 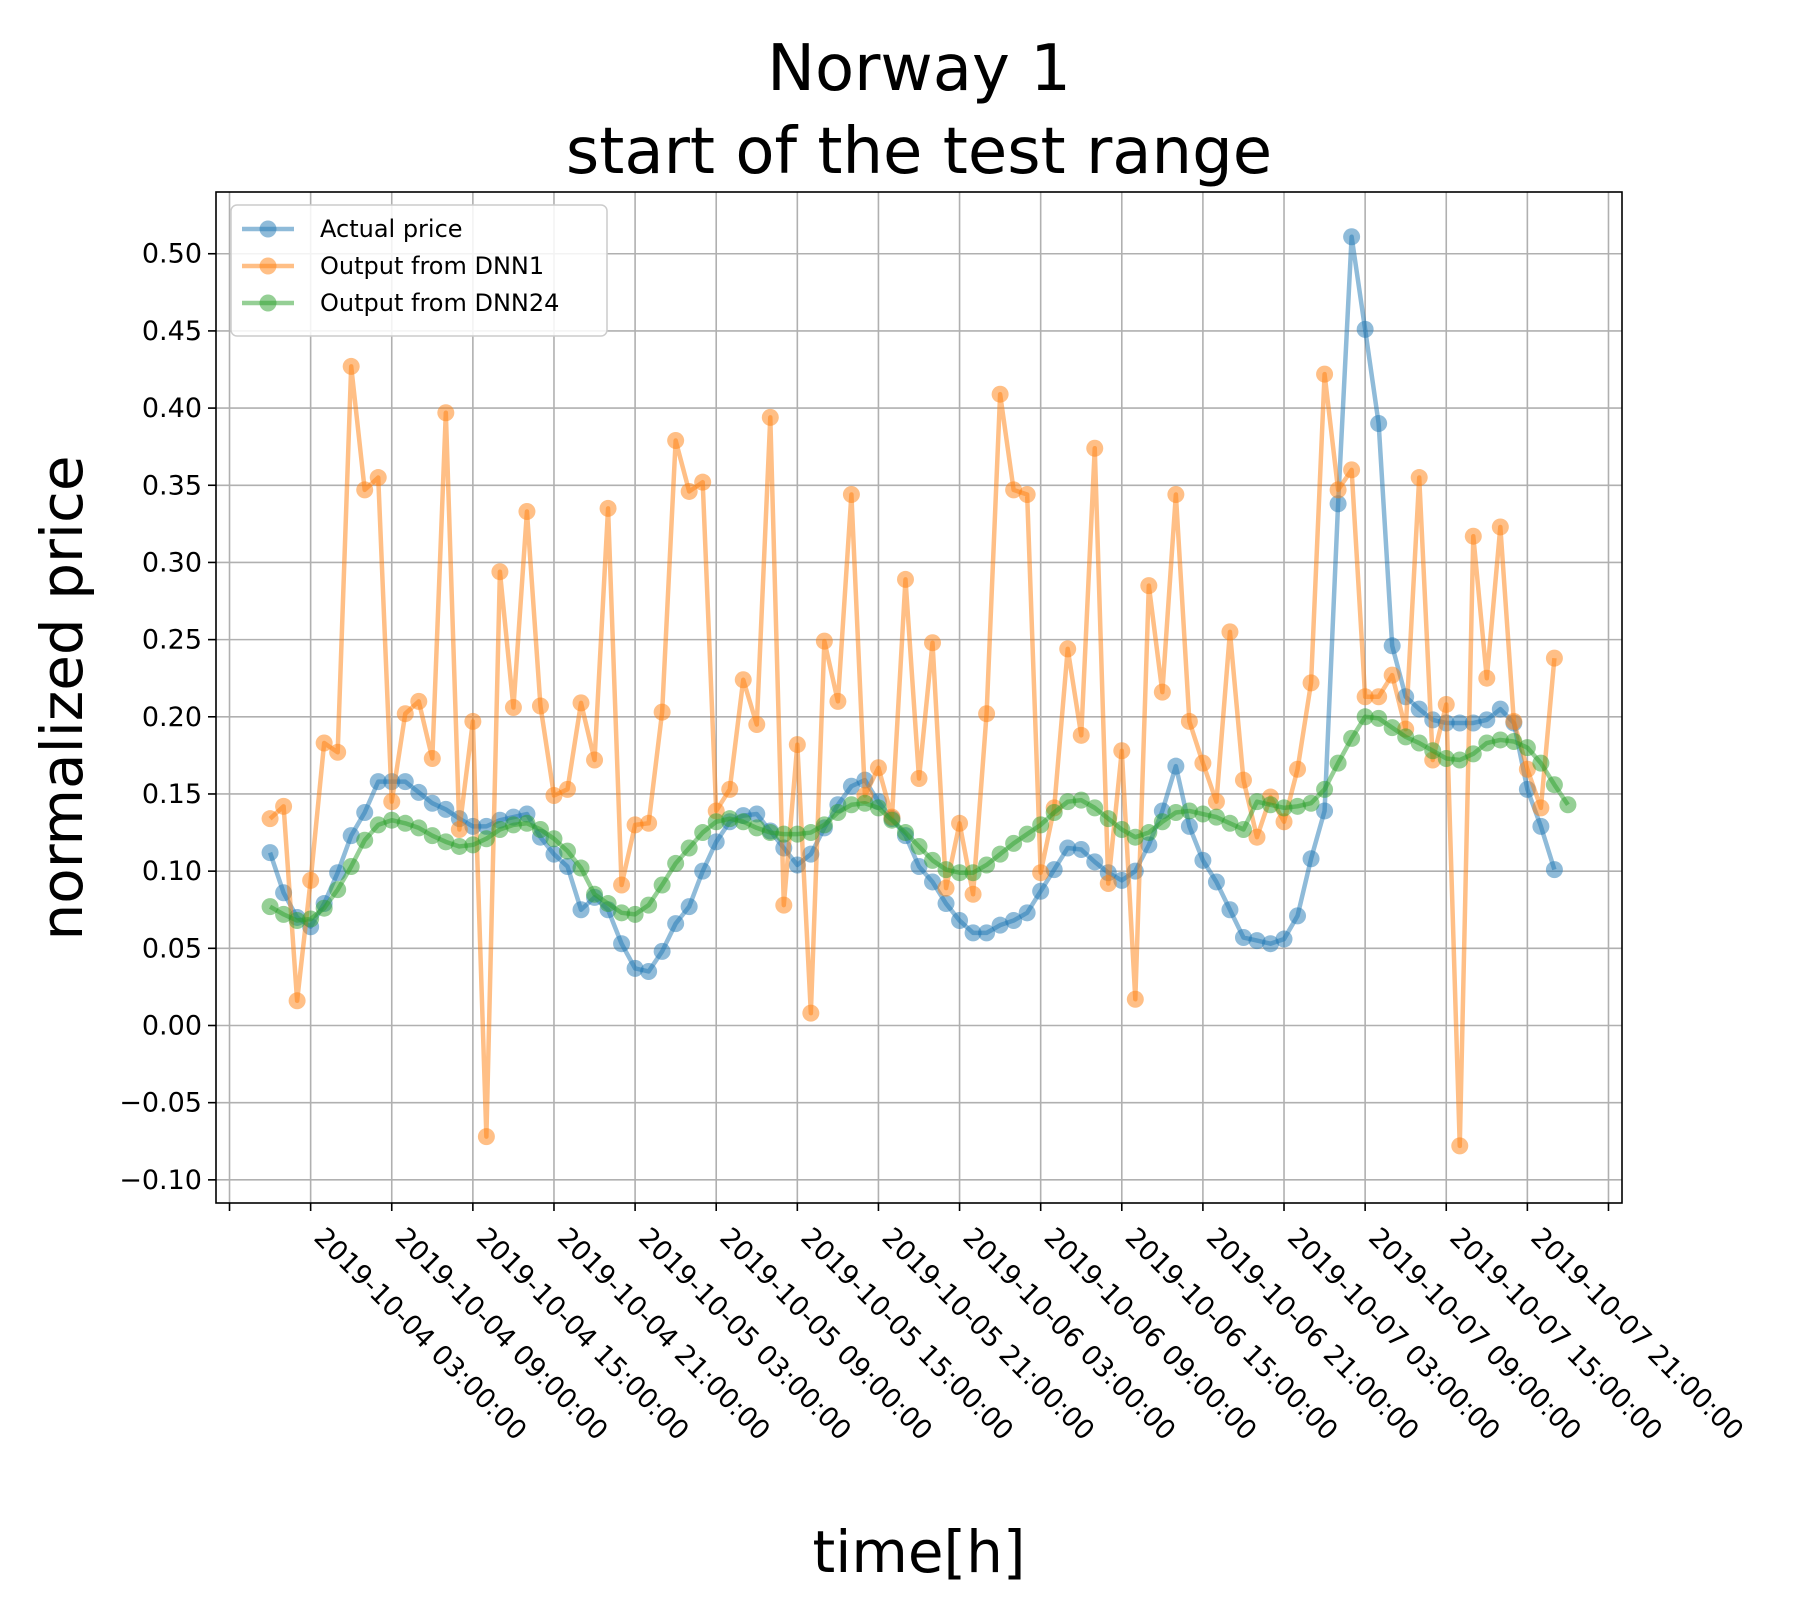 I want to click on y-tick-label: 0.35, so click(x=172, y=485).